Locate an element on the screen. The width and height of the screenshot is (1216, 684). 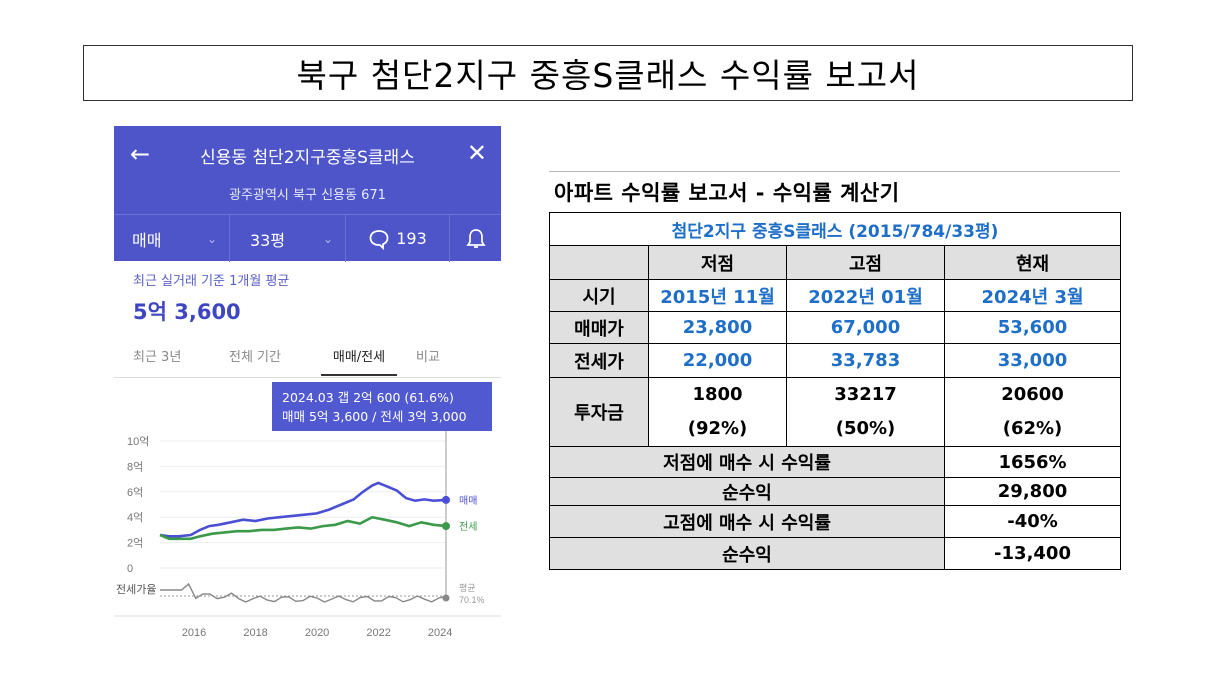
sale-series-line is located at coordinates (303, 509).